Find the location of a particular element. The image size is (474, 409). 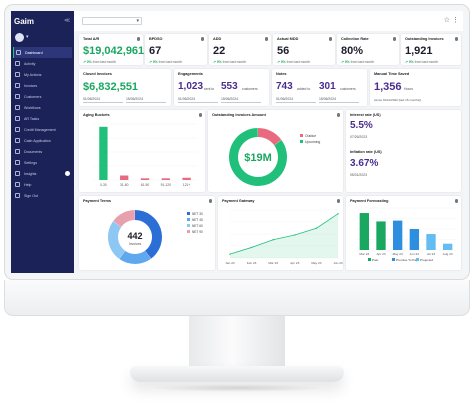

sidebar-item-activity: Activity is located at coordinates (42, 63).